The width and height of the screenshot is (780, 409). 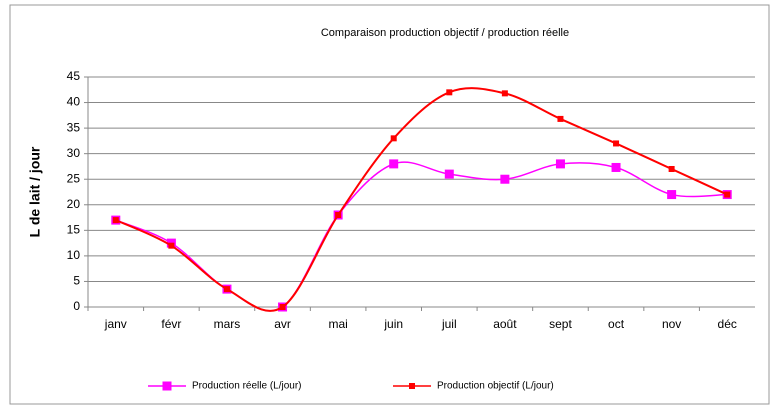 I want to click on y-tick-label: 15, so click(x=74, y=230).